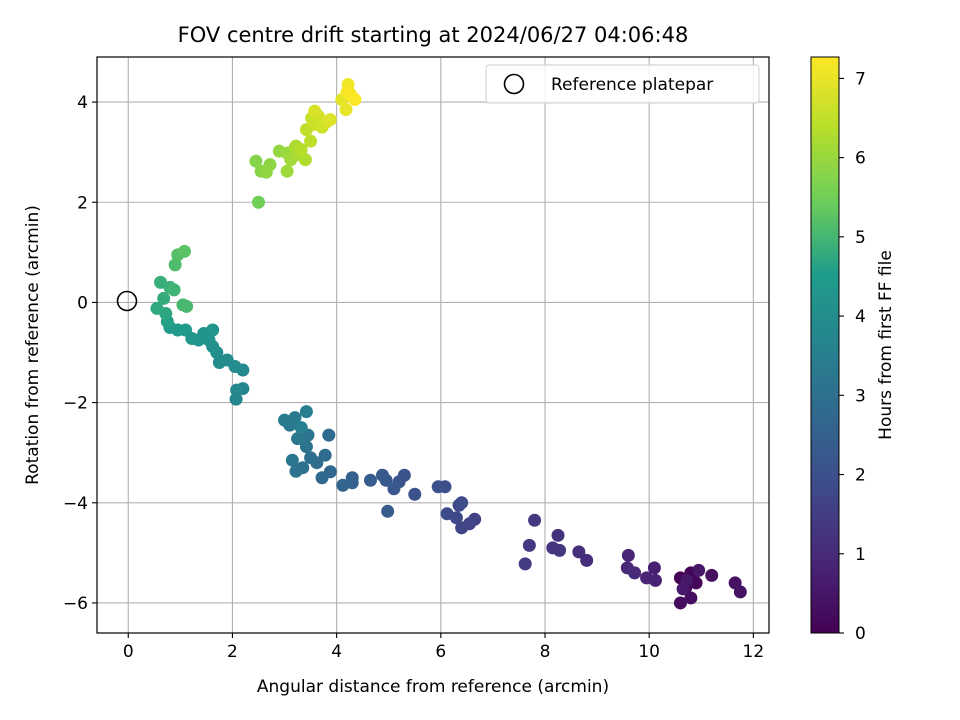 This screenshot has height=720, width=960. I want to click on legend: Reference platepar, so click(622, 84).